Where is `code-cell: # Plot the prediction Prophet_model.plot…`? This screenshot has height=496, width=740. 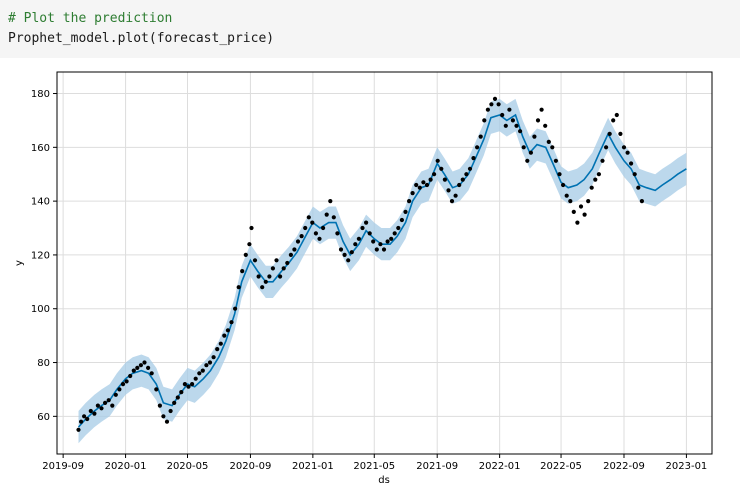 code-cell: # Plot the prediction Prophet_model.plot… is located at coordinates (370, 29).